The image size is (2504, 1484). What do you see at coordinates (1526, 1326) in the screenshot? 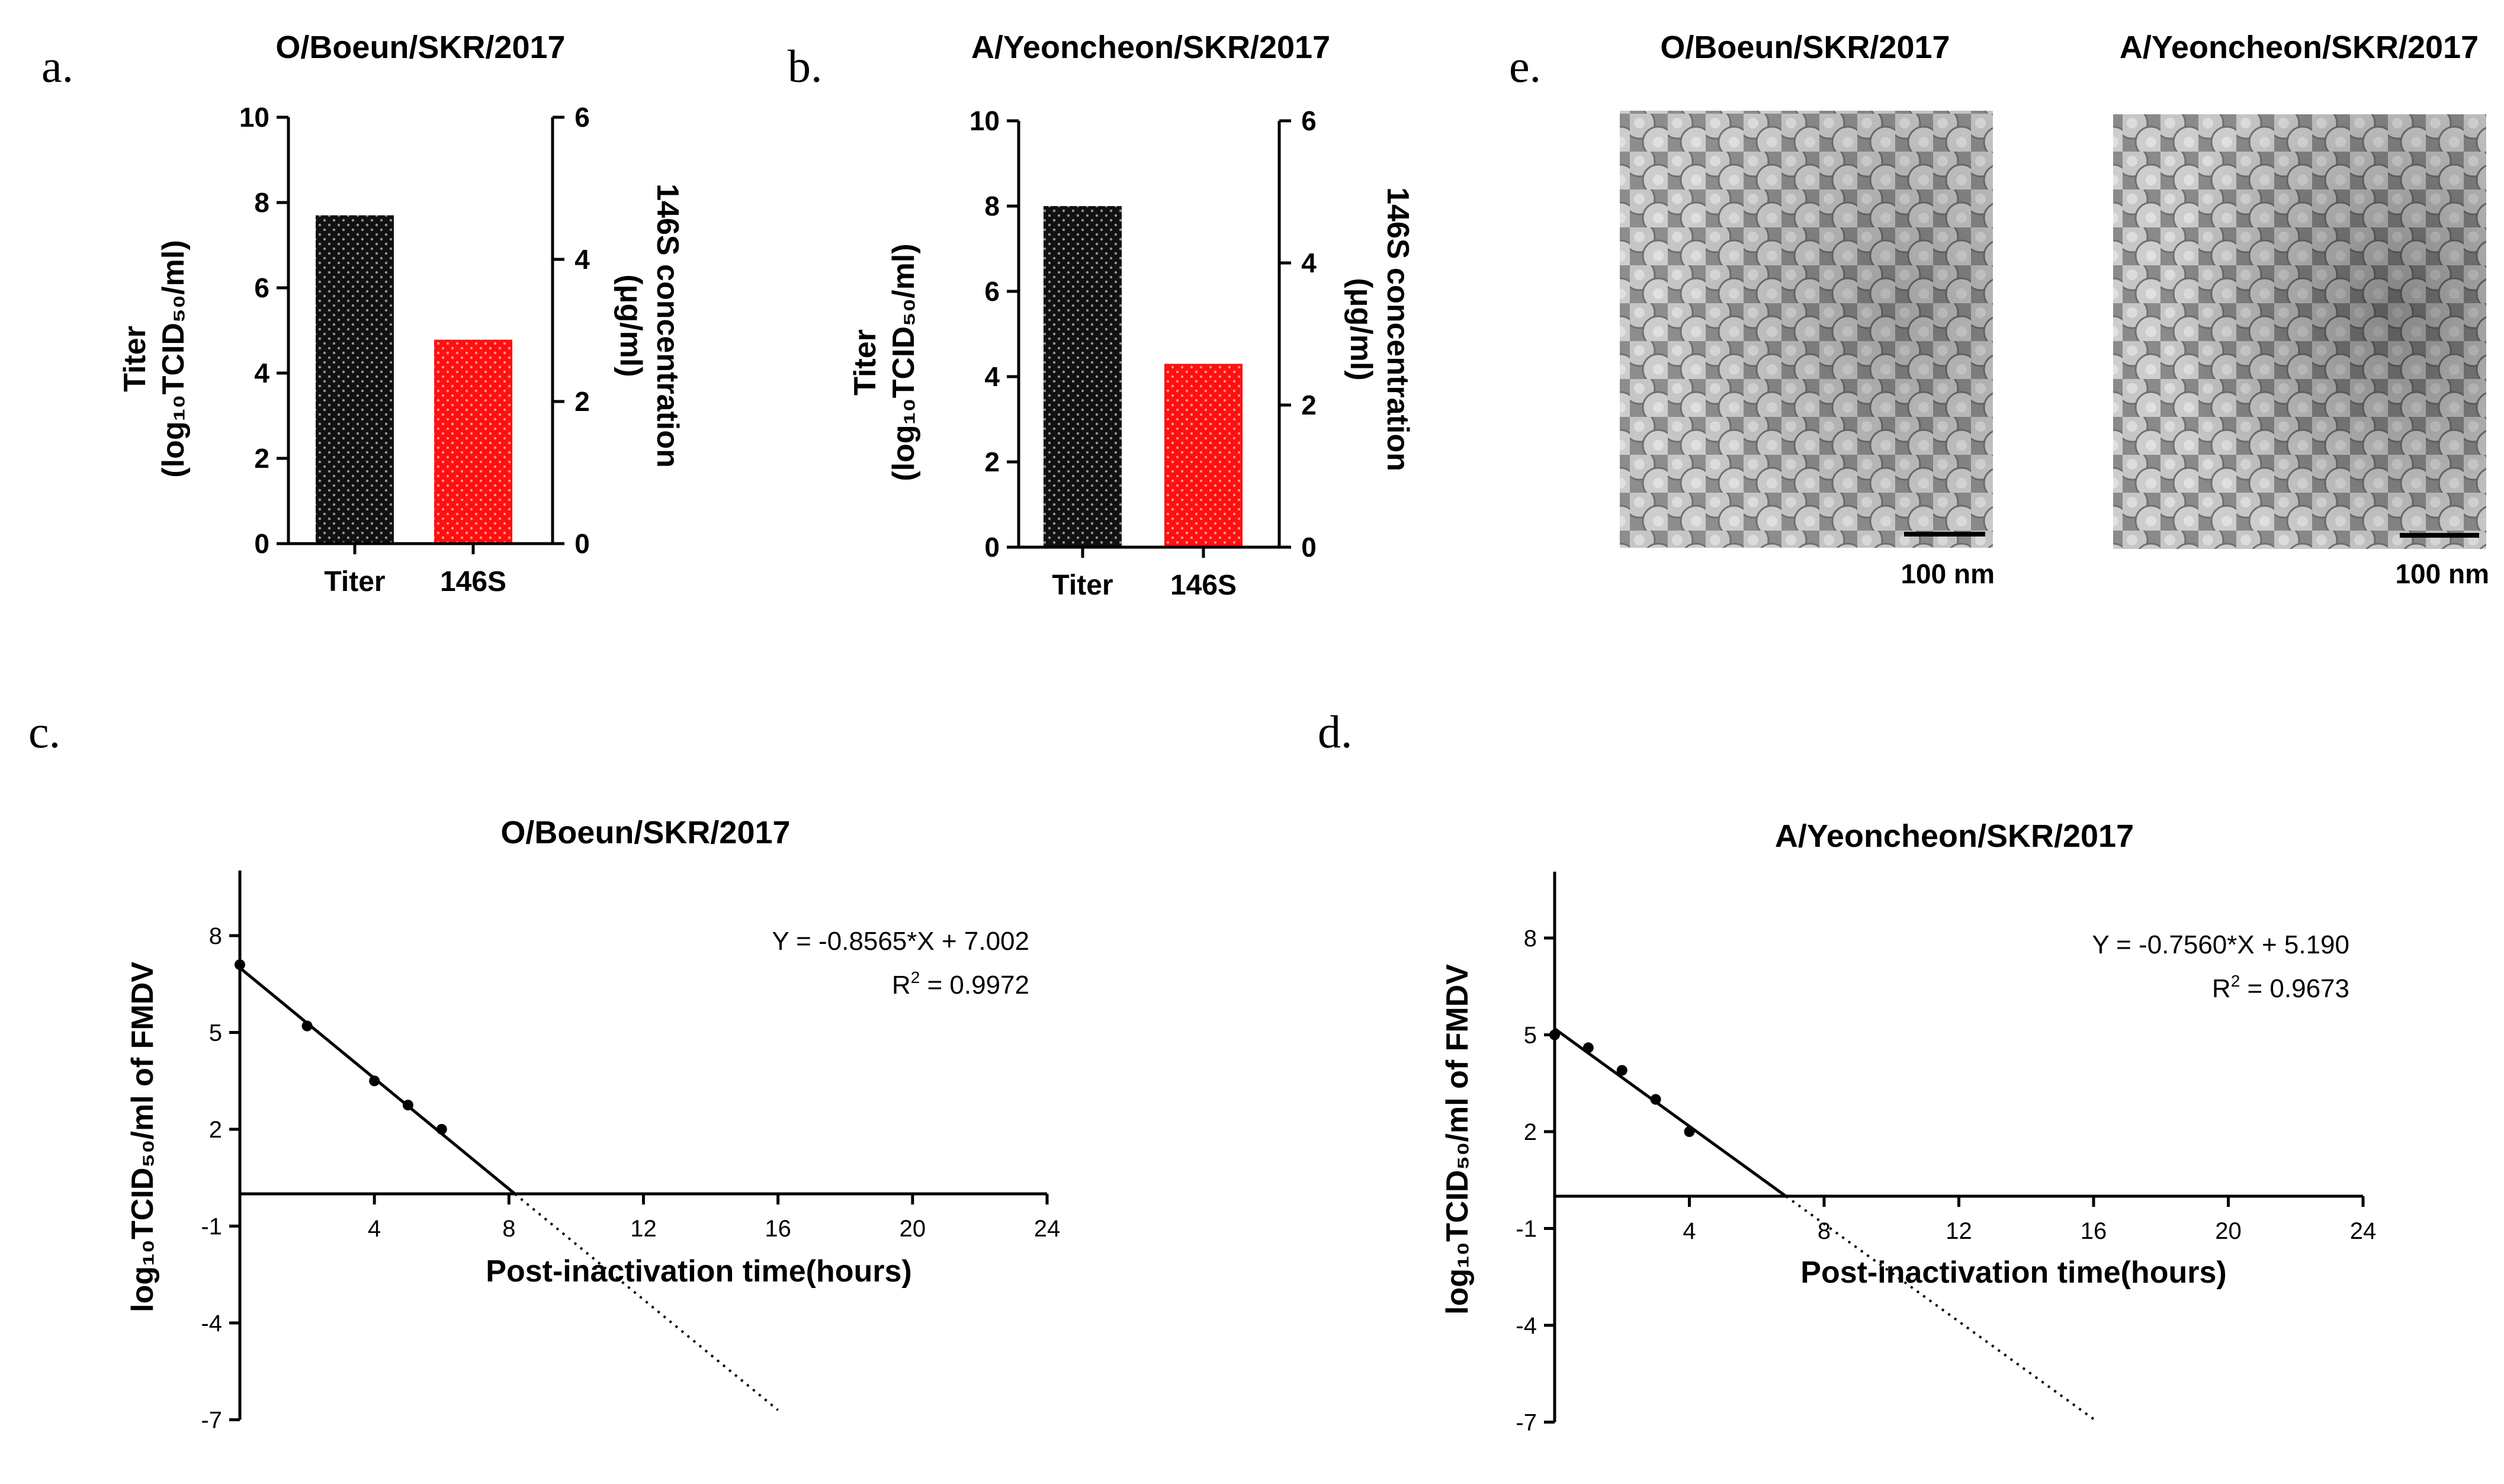
I see `y-tick-label: -4` at bounding box center [1526, 1326].